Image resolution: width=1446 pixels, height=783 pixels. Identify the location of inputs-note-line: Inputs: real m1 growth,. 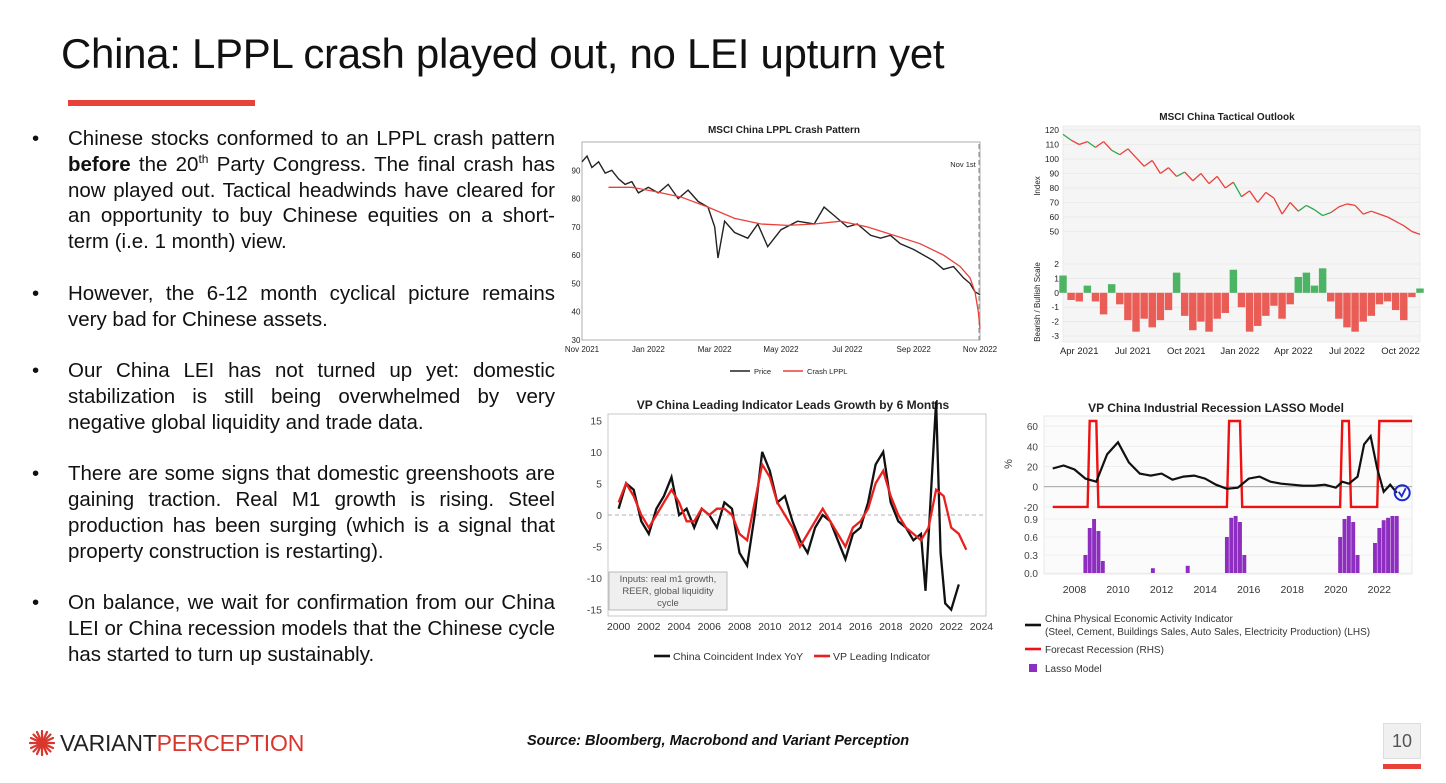
(668, 579).